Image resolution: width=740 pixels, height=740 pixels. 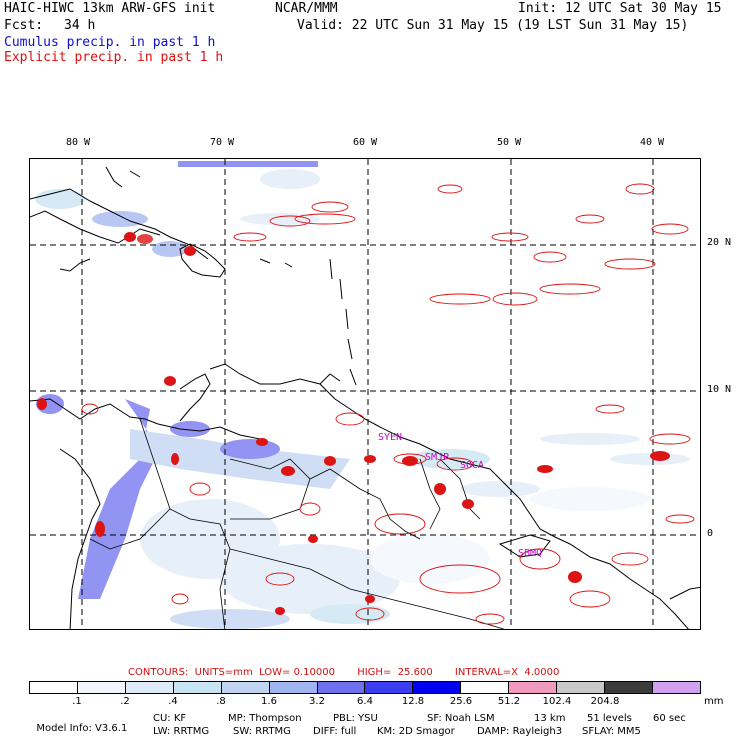 What do you see at coordinates (605, 701) in the screenshot?
I see `colorbar-label: 204.8` at bounding box center [605, 701].